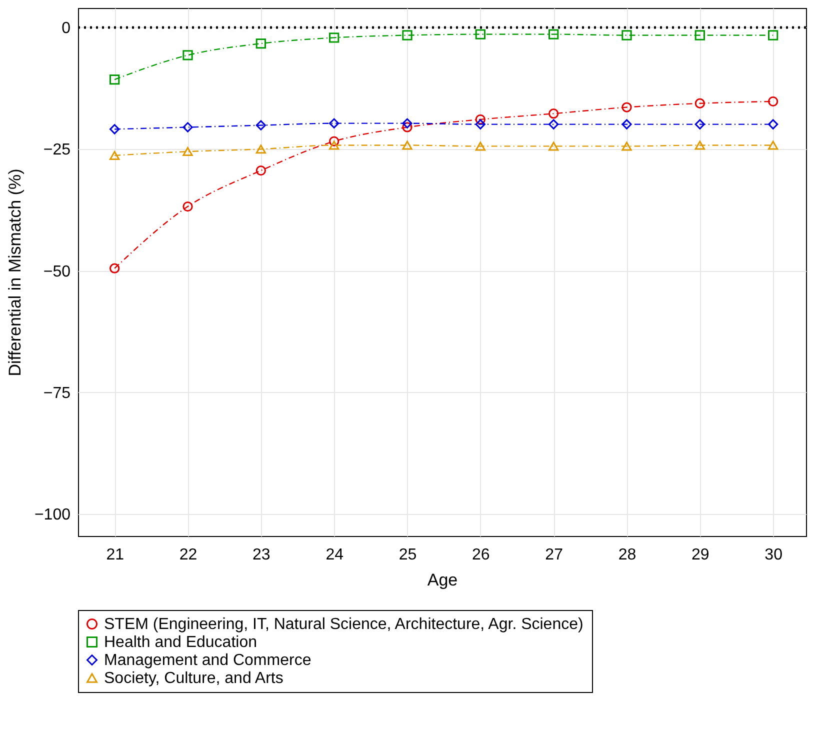  I want to click on x-tick-label: 27, so click(554, 555).